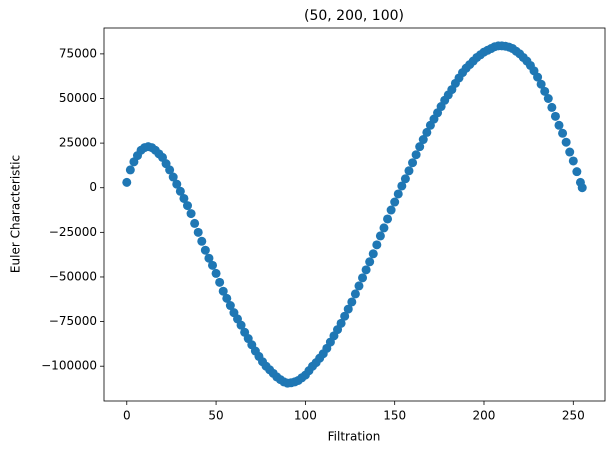 The image size is (610, 453). Describe the element at coordinates (215, 416) in the screenshot. I see `x-tick-label: 50` at that location.